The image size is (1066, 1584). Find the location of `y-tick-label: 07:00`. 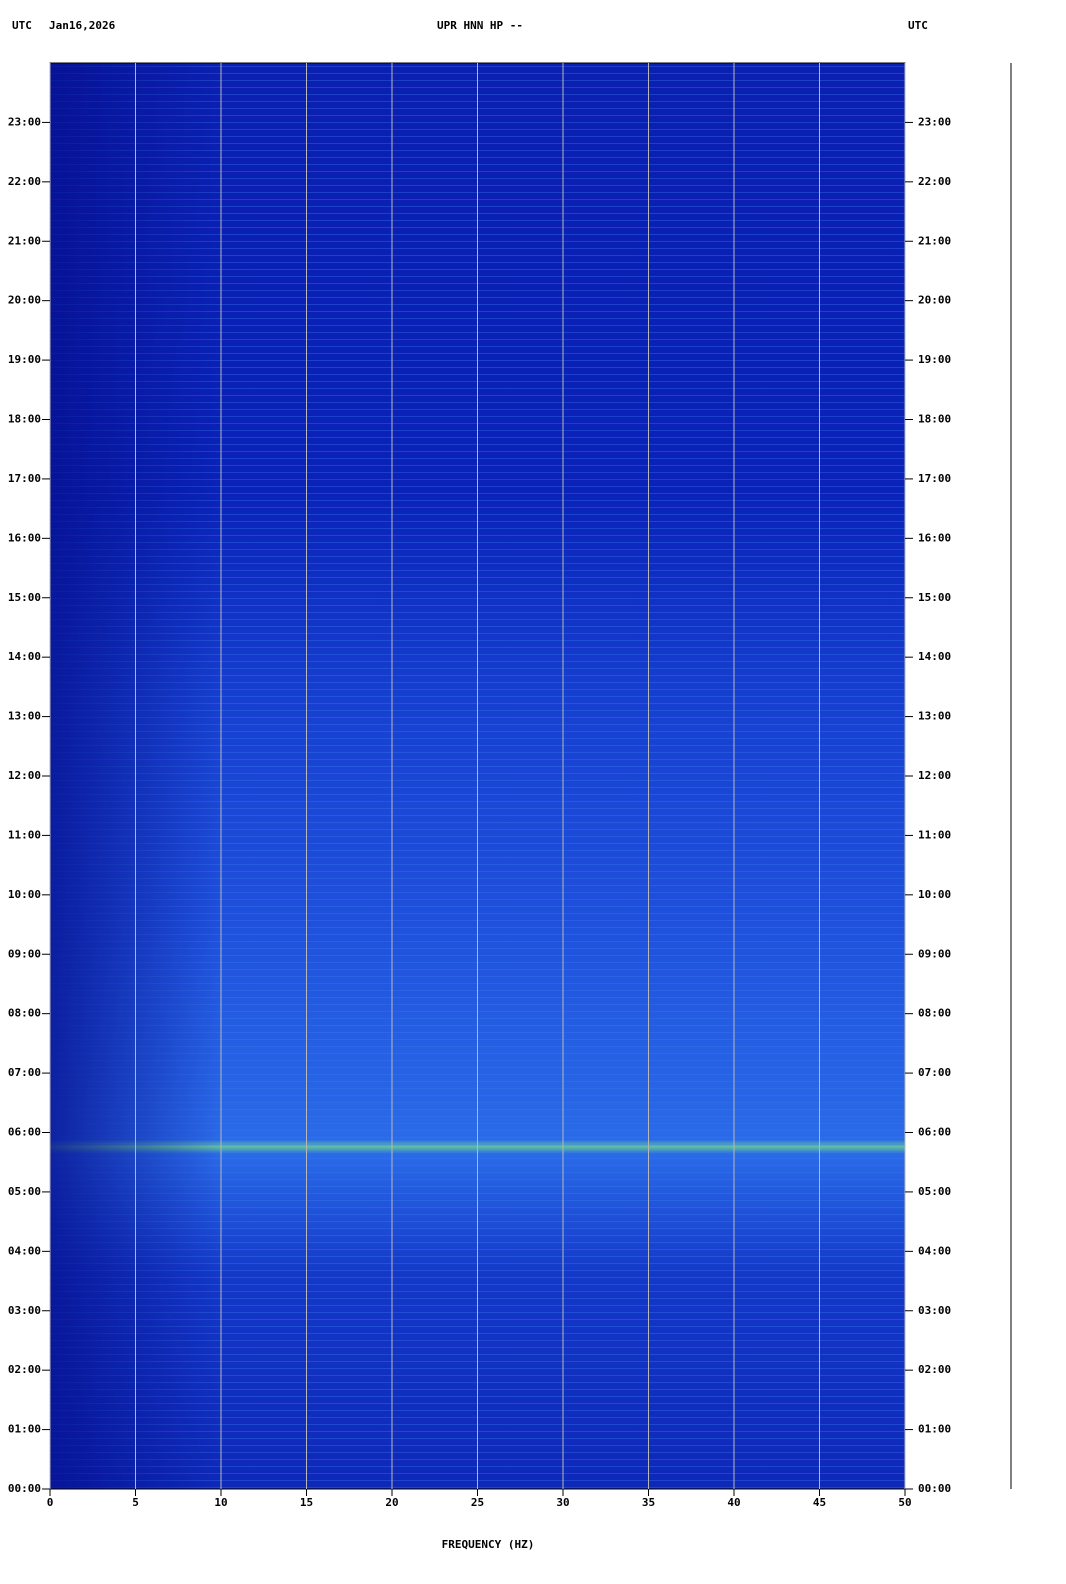

y-tick-label: 07:00 is located at coordinates (24, 1072).